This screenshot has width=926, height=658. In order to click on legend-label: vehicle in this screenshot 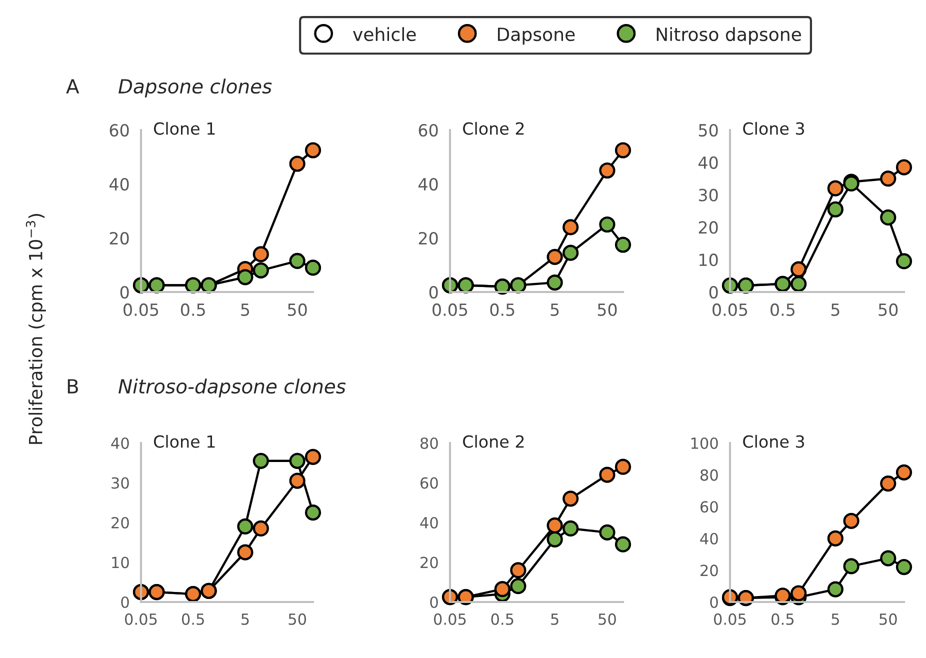, I will do `click(384, 34)`.